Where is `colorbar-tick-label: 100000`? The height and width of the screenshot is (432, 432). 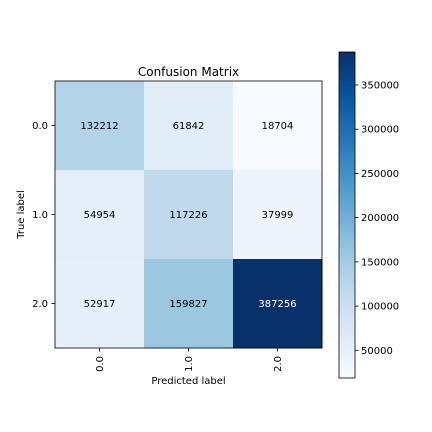 colorbar-tick-label: 100000 is located at coordinates (380, 307).